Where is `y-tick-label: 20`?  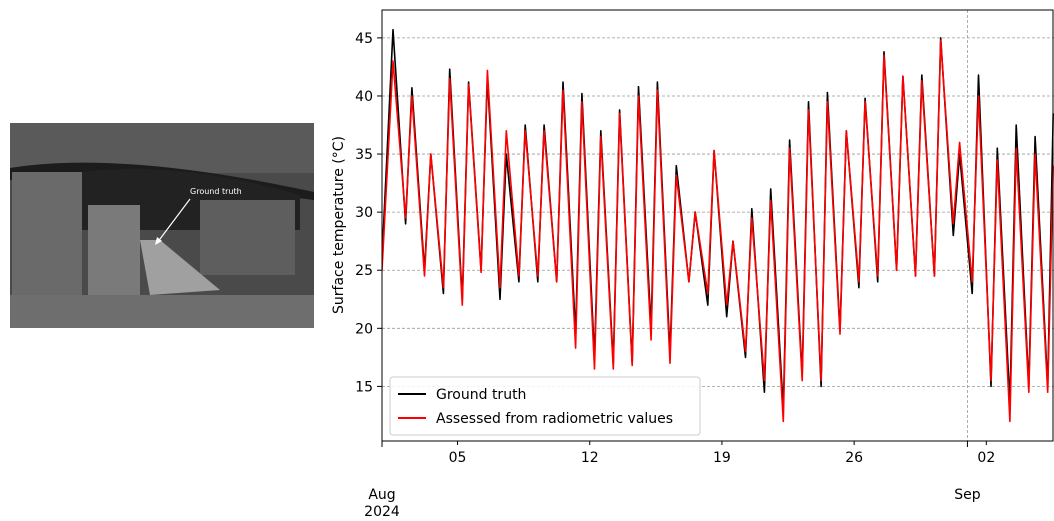
y-tick-label: 20 is located at coordinates (364, 329).